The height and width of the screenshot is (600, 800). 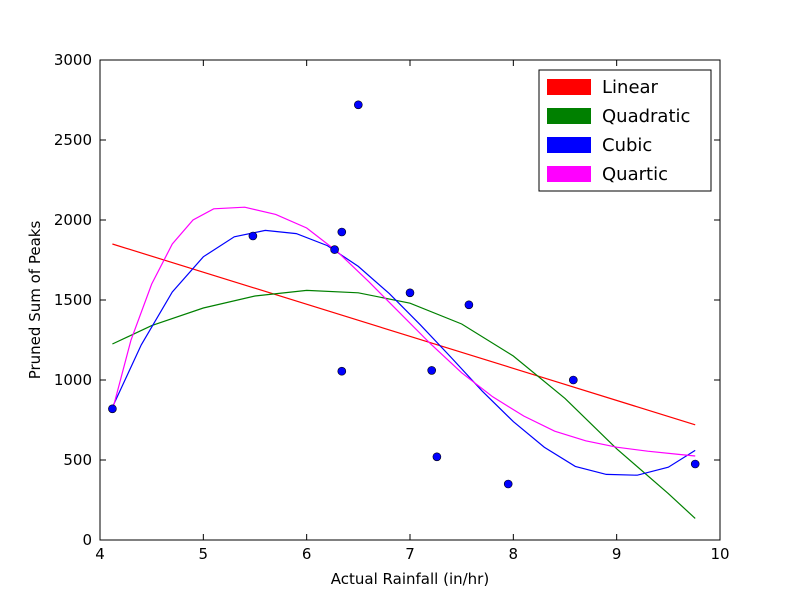 What do you see at coordinates (100, 554) in the screenshot?
I see `x-tick-label: 4` at bounding box center [100, 554].